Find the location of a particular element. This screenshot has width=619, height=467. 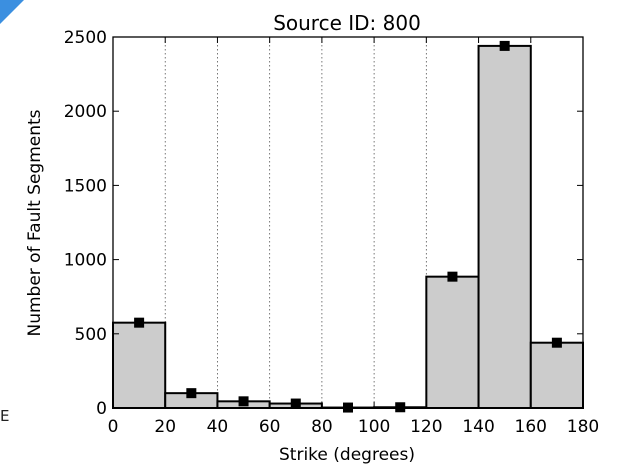

stray-label: E is located at coordinates (5, 416).